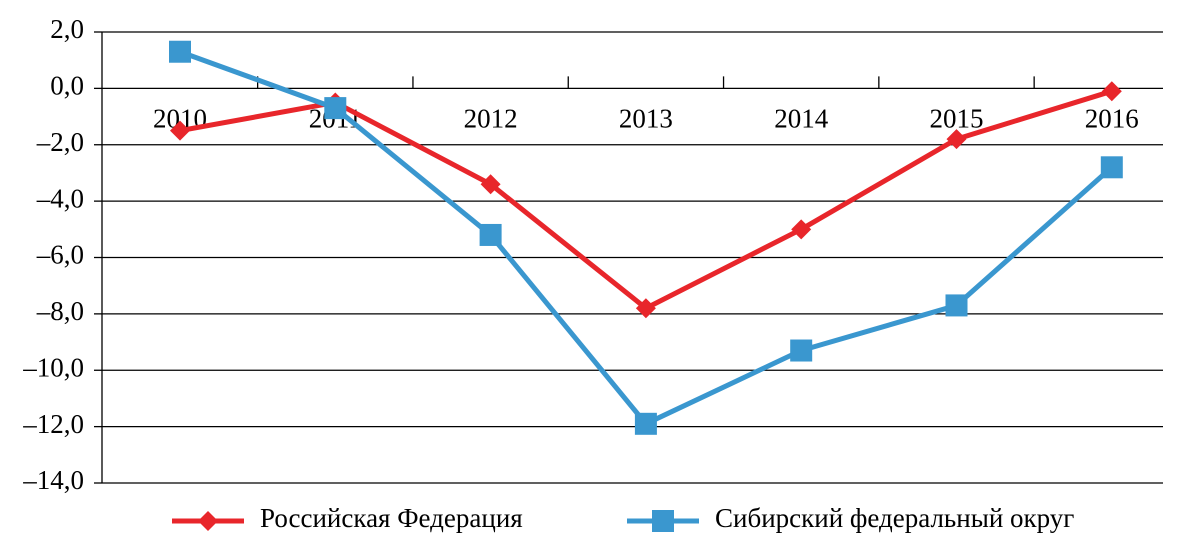  Describe the element at coordinates (53, 424) in the screenshot. I see `y-tick-label: –12,0` at that location.